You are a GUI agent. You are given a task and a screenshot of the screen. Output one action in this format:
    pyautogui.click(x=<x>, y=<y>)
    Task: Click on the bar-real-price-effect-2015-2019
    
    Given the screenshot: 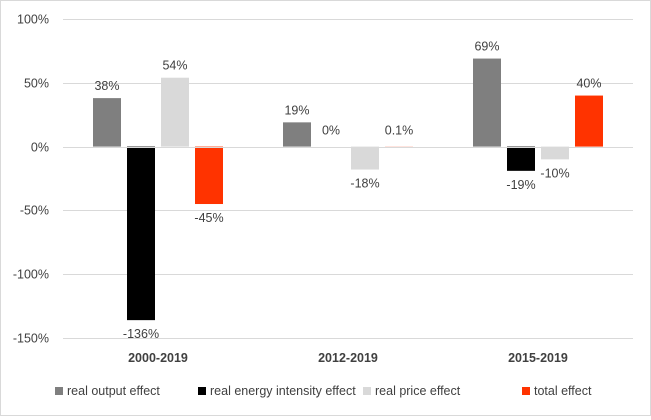 What is the action you would take?
    pyautogui.click(x=555, y=153)
    